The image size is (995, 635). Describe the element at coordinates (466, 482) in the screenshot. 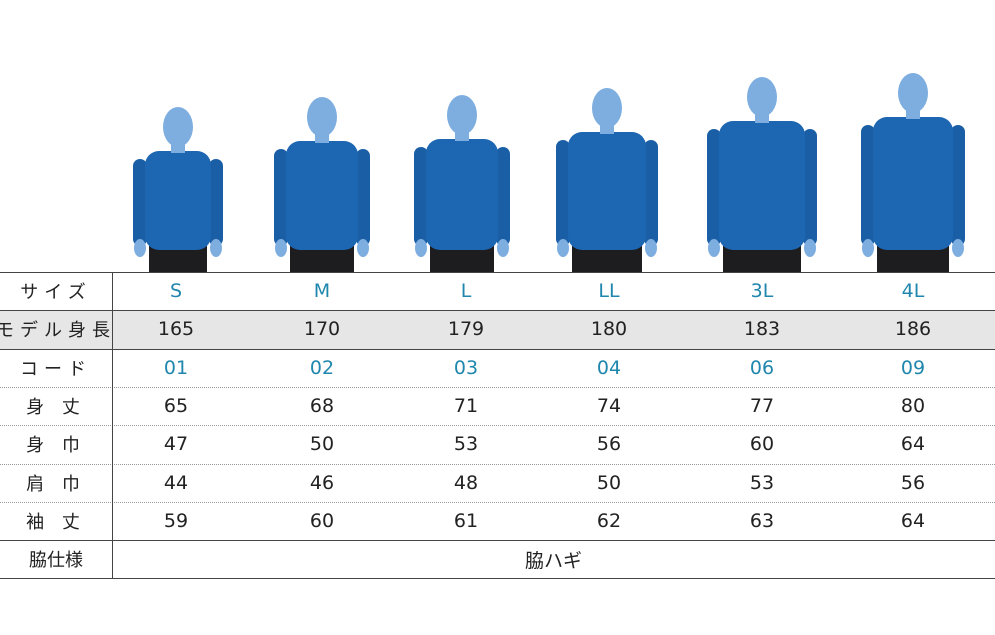

I see `cell: 48` at that location.